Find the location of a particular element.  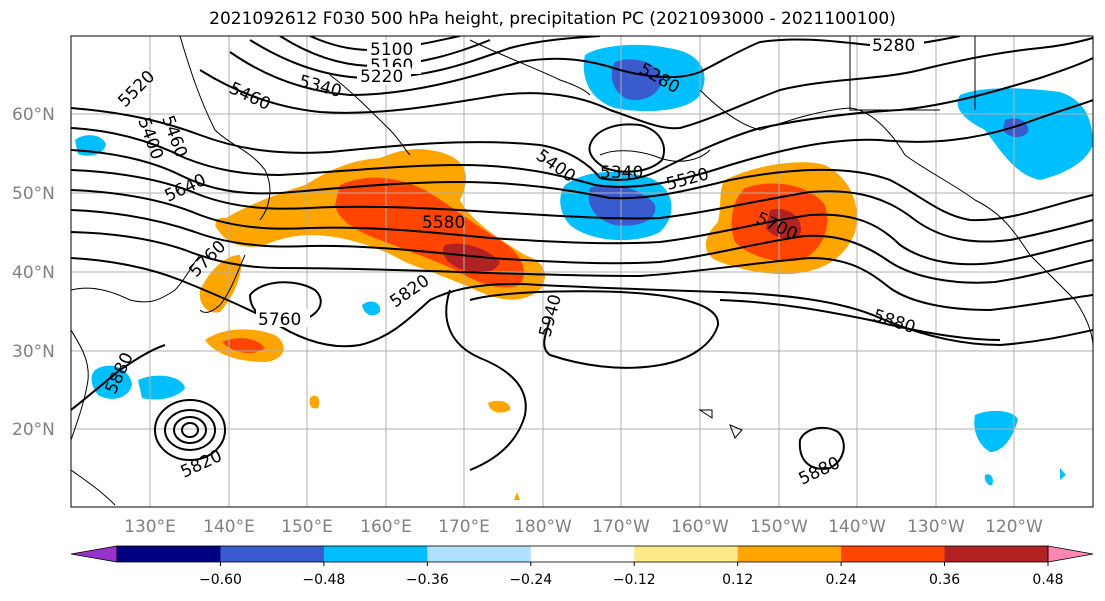

lat-label: 30°N is located at coordinates (33, 352).